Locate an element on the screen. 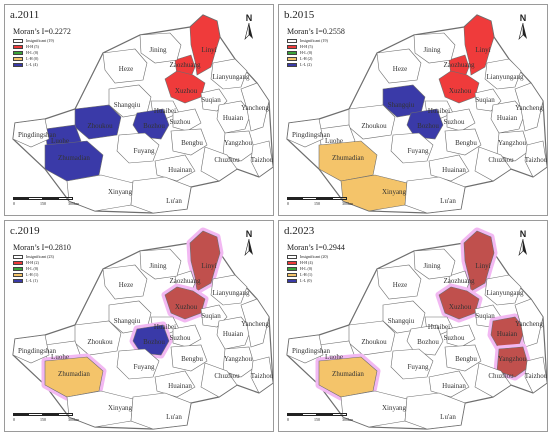 This screenshot has height=435, width=550. city-label-zhumadian: Zhumadian is located at coordinates (74, 374).